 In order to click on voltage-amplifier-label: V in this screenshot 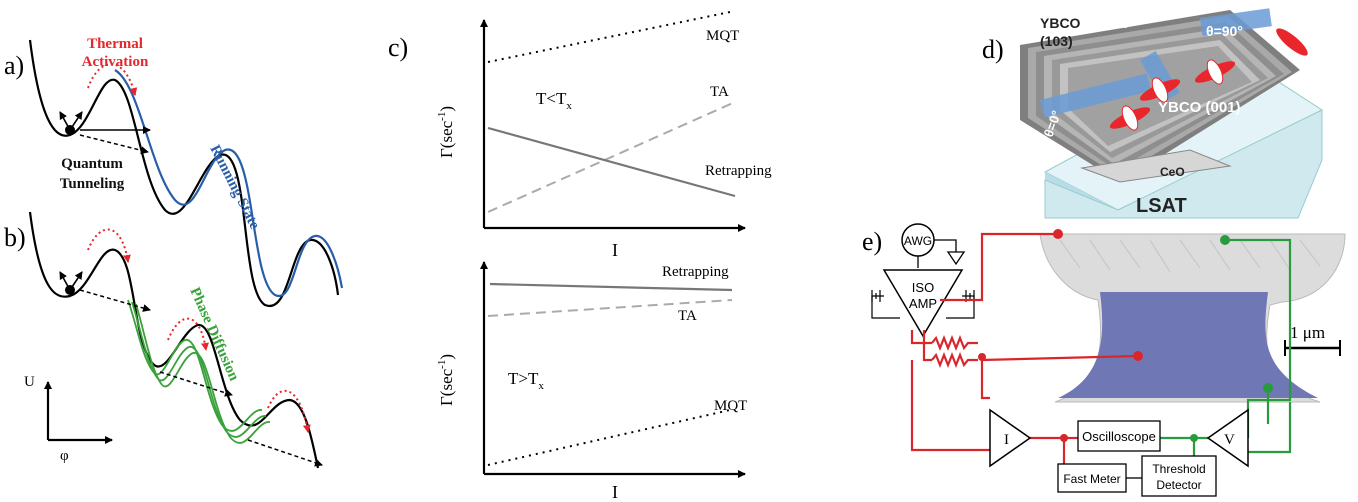, I will do `click(1229, 440)`.